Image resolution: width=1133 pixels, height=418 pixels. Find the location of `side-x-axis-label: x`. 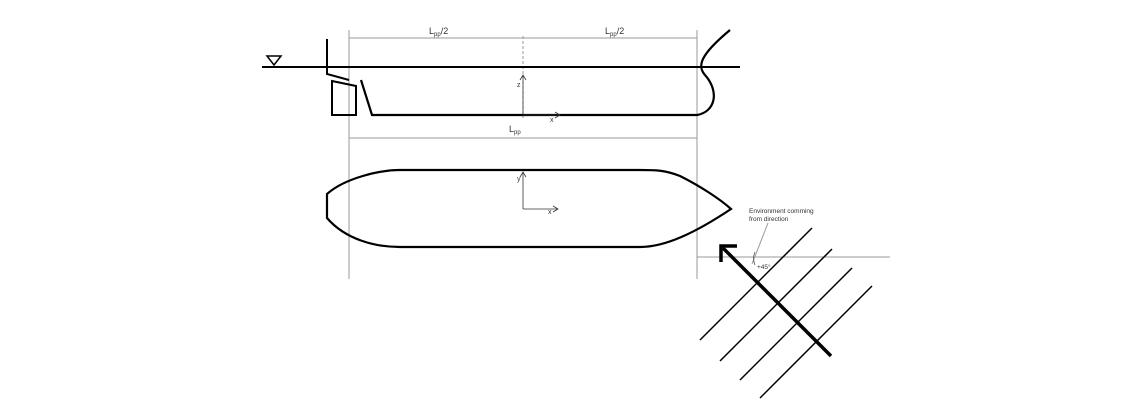

side-x-axis-label: x is located at coordinates (552, 120).